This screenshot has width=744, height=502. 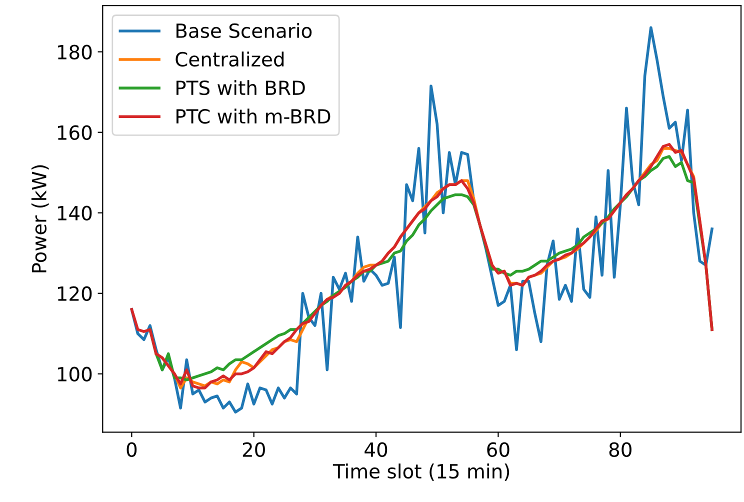 What do you see at coordinates (244, 30) in the screenshot?
I see `legend-label: Base Scenario` at bounding box center [244, 30].